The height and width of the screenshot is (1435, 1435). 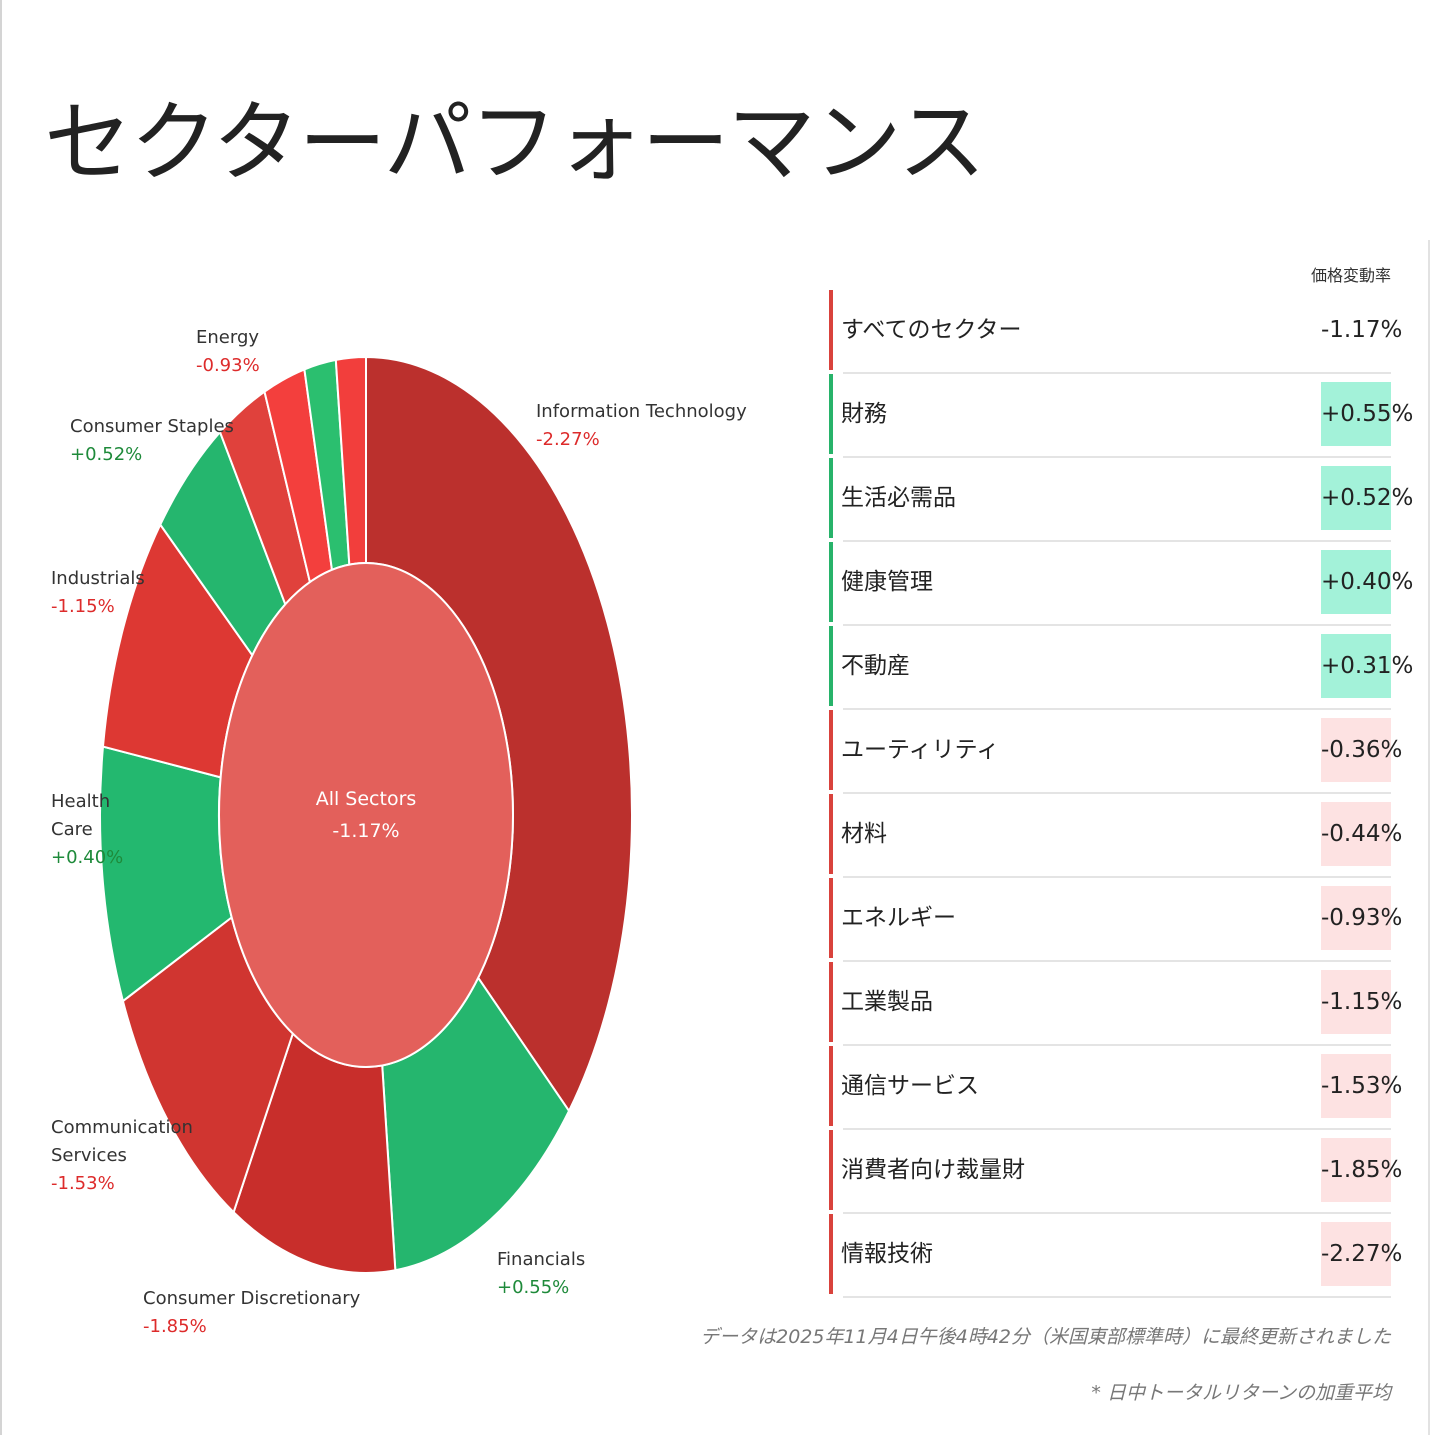 I want to click on sector-change-value: -0.93%, so click(x=1361, y=918).